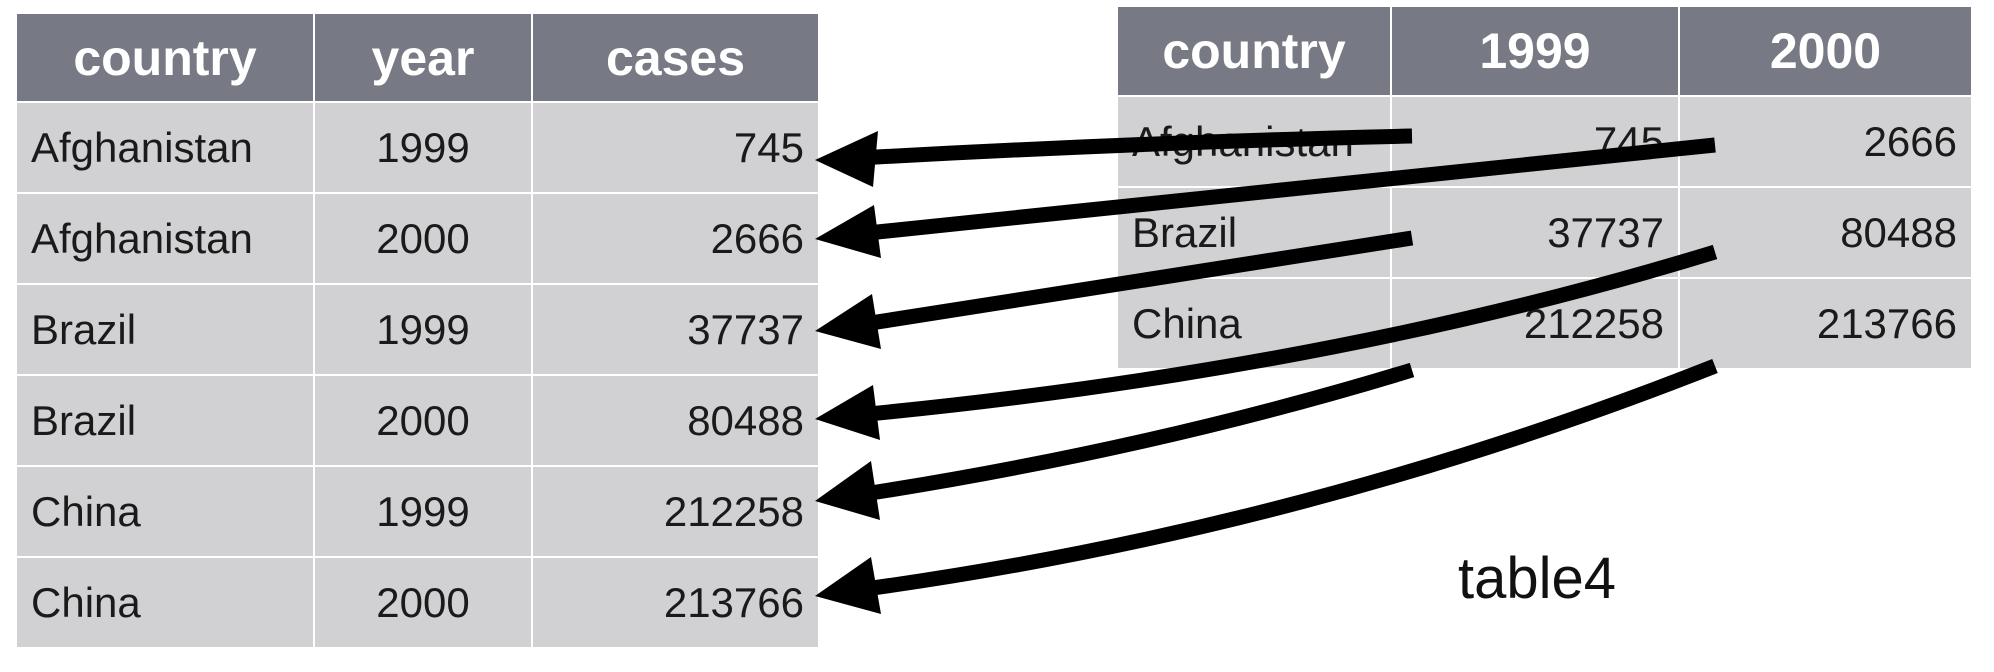 The image size is (1994, 672). Describe the element at coordinates (675, 420) in the screenshot. I see `long-cell-cases: 80488` at that location.